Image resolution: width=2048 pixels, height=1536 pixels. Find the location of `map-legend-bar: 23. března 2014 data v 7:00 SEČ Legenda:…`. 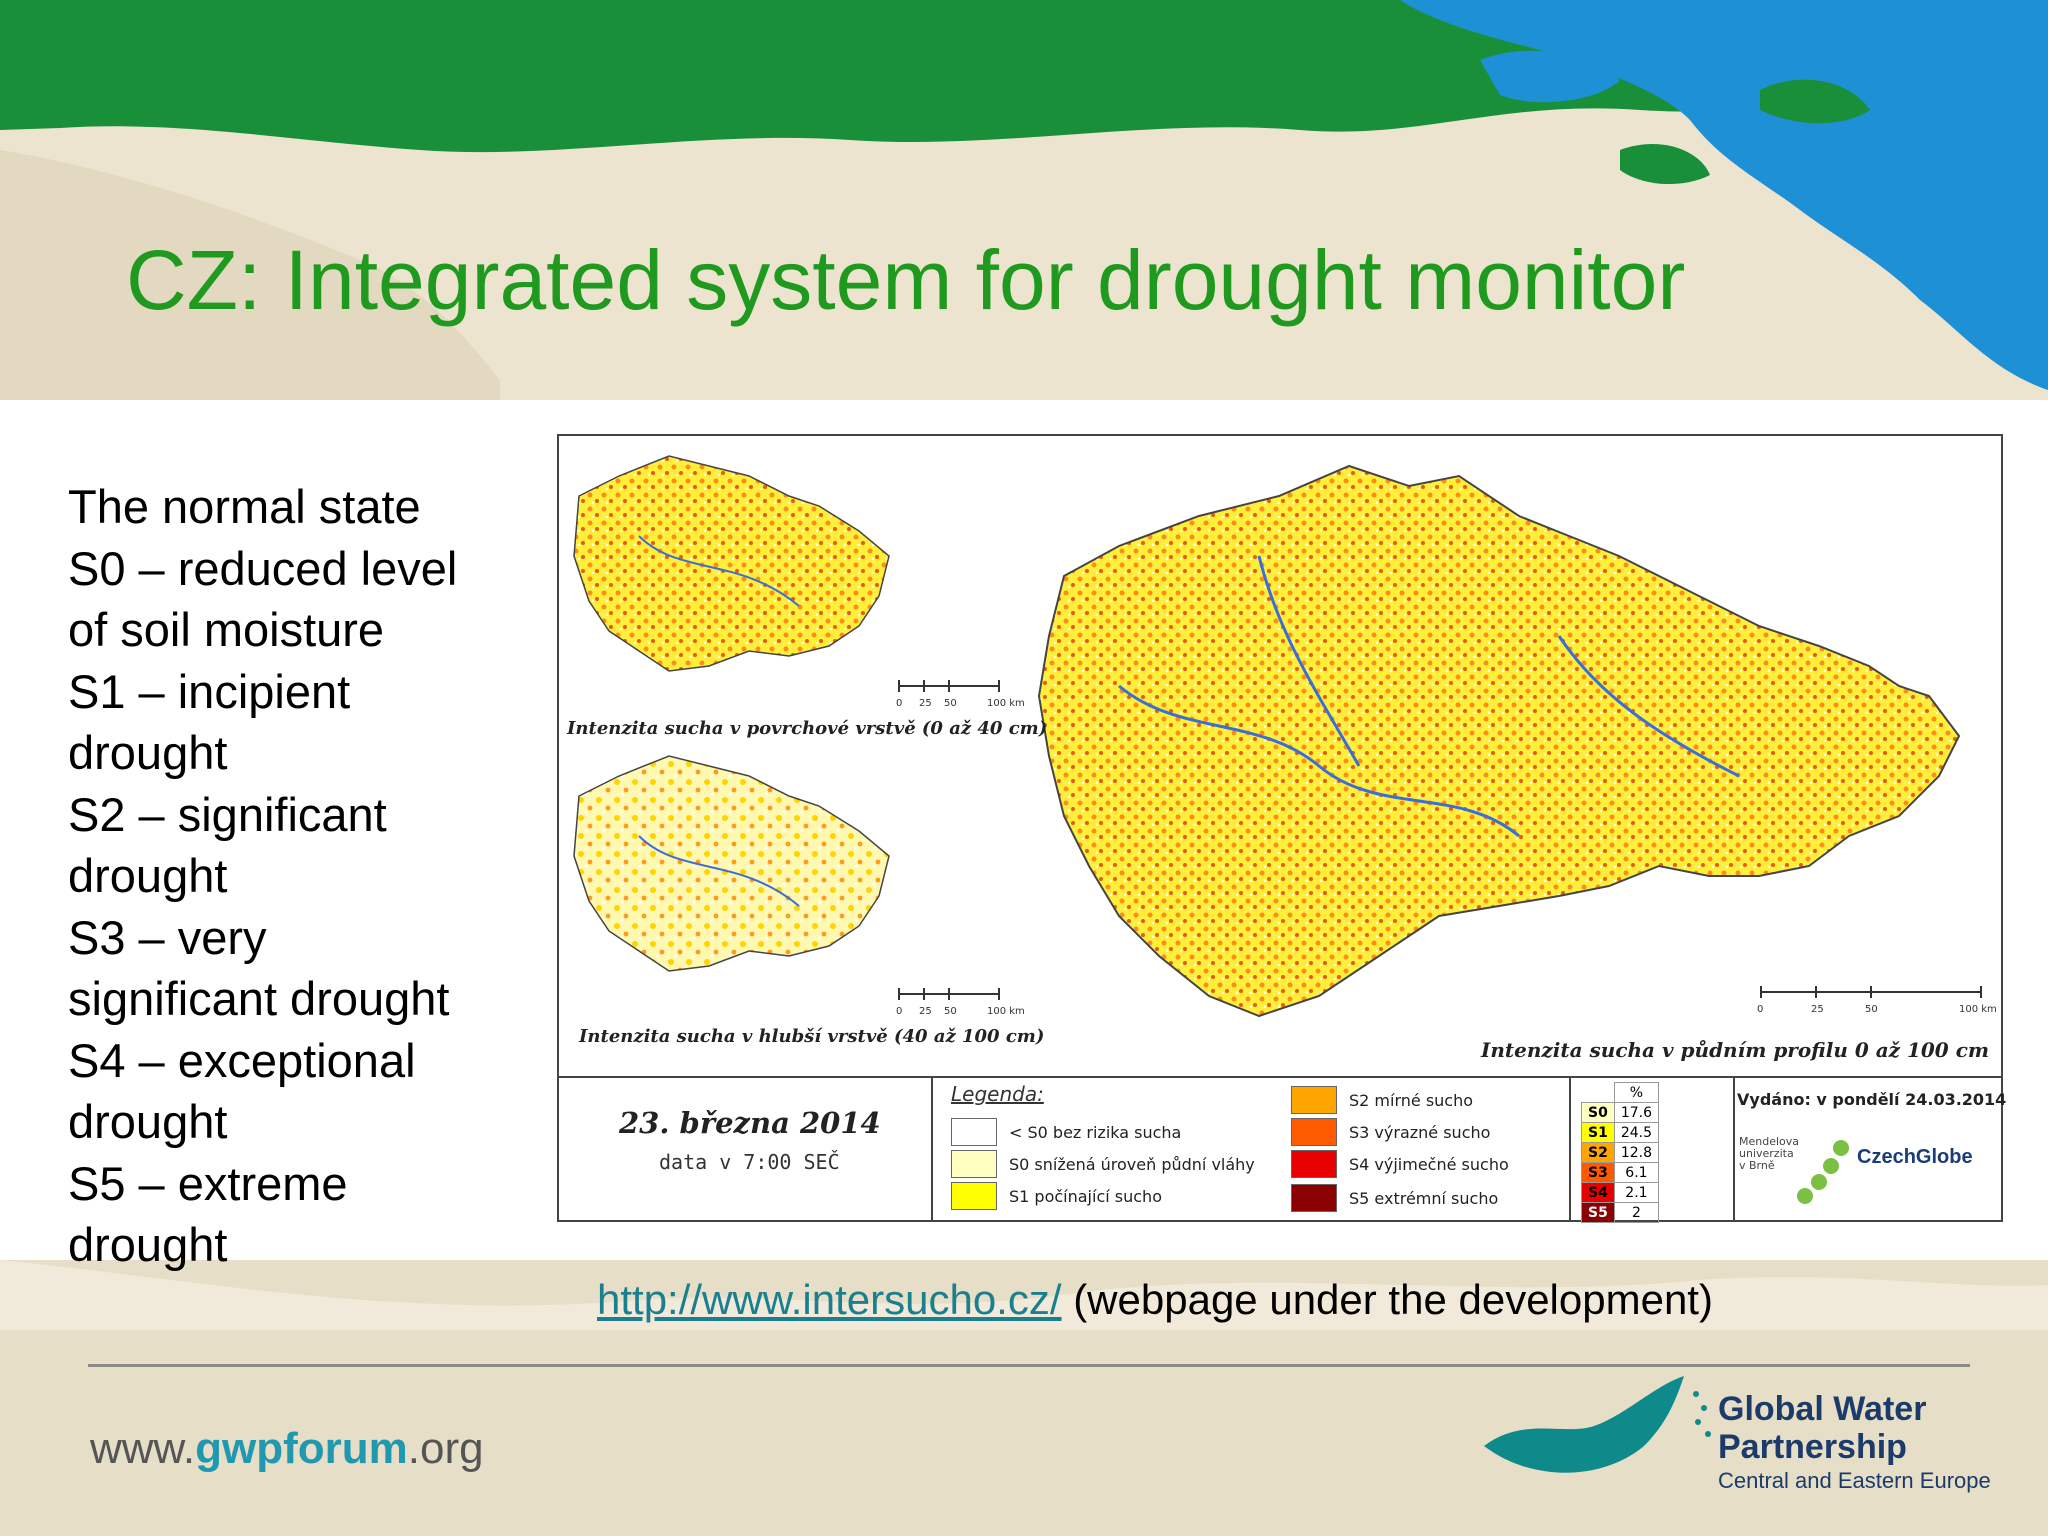

map-legend-bar: 23. března 2014 data v 7:00 SEČ Legenda:… is located at coordinates (1282, 1149).